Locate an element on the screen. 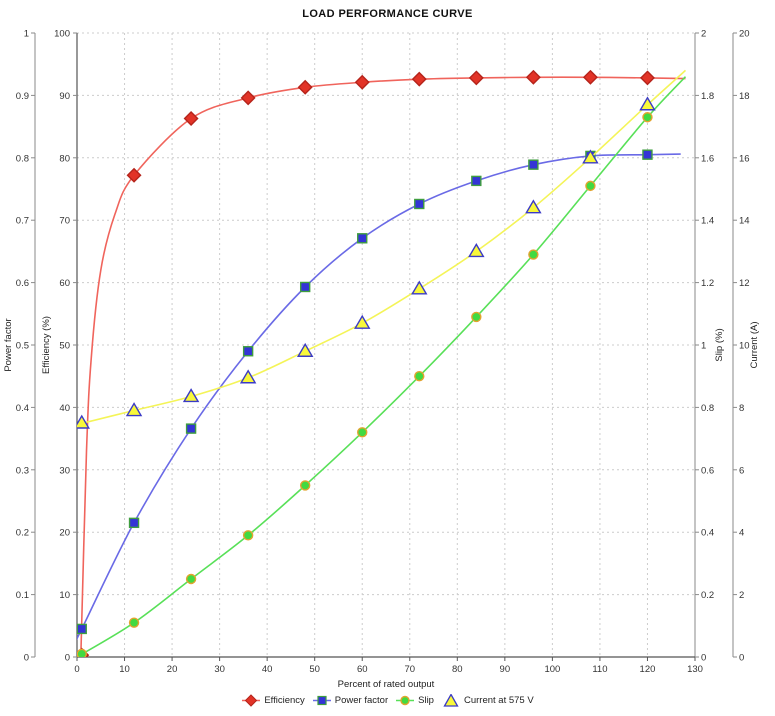 This screenshot has height=716, width=775. x-tick-label: 120 is located at coordinates (648, 669).